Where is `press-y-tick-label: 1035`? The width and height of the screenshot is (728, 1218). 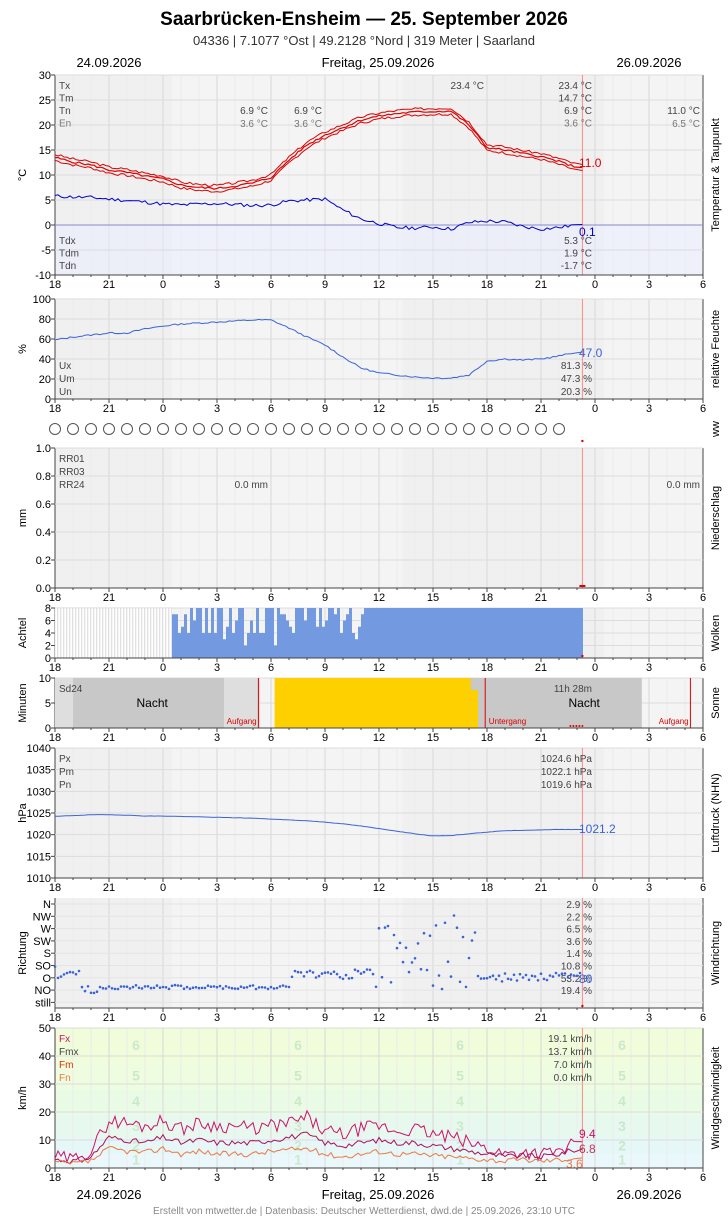 press-y-tick-label: 1035 is located at coordinates (39, 771).